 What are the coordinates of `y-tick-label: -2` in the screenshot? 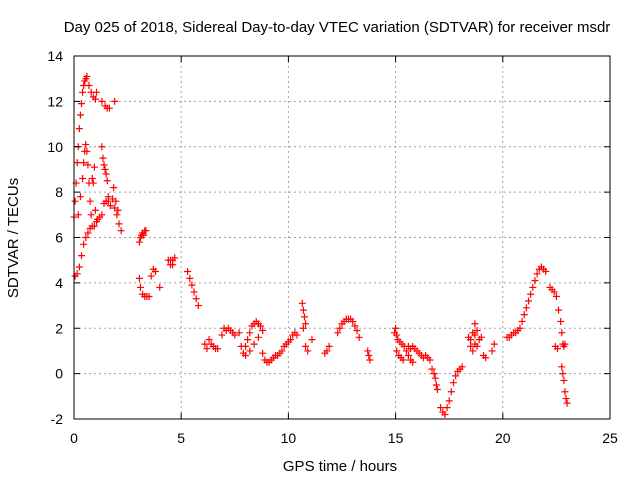 It's located at (57, 419).